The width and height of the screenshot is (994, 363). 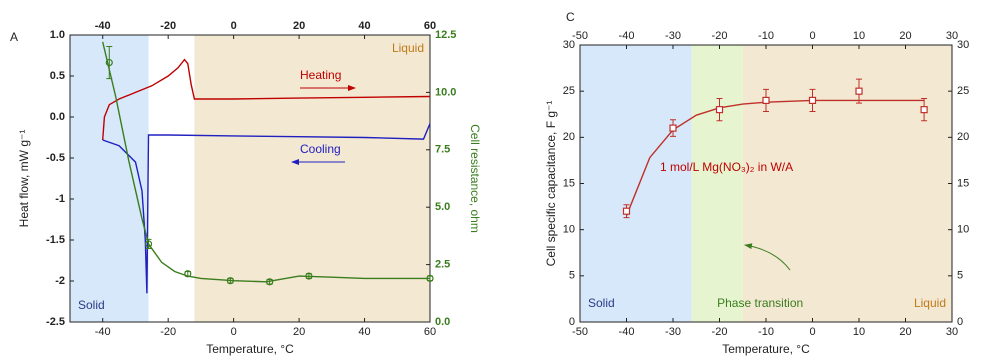 I want to click on y-tick-label: -1.5, so click(x=55, y=240).